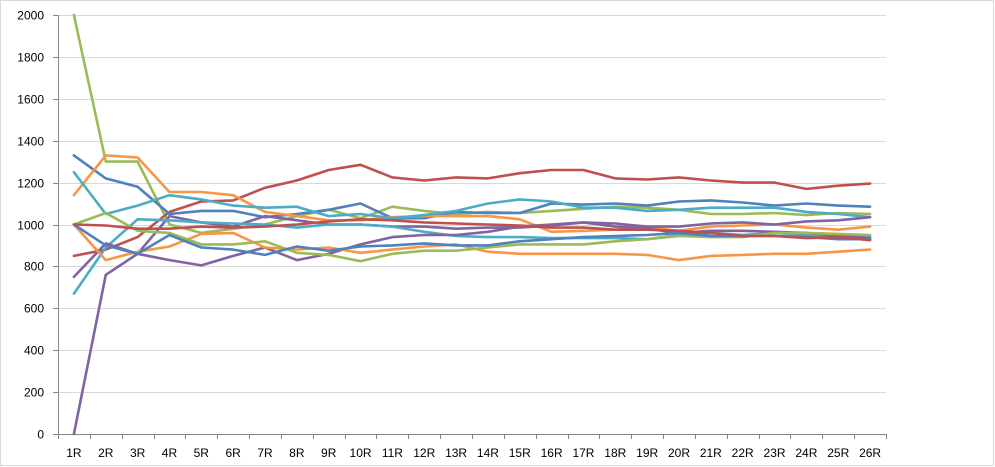 This screenshot has width=995, height=467. What do you see at coordinates (34, 309) in the screenshot?
I see `y-tick-label: 600` at bounding box center [34, 309].